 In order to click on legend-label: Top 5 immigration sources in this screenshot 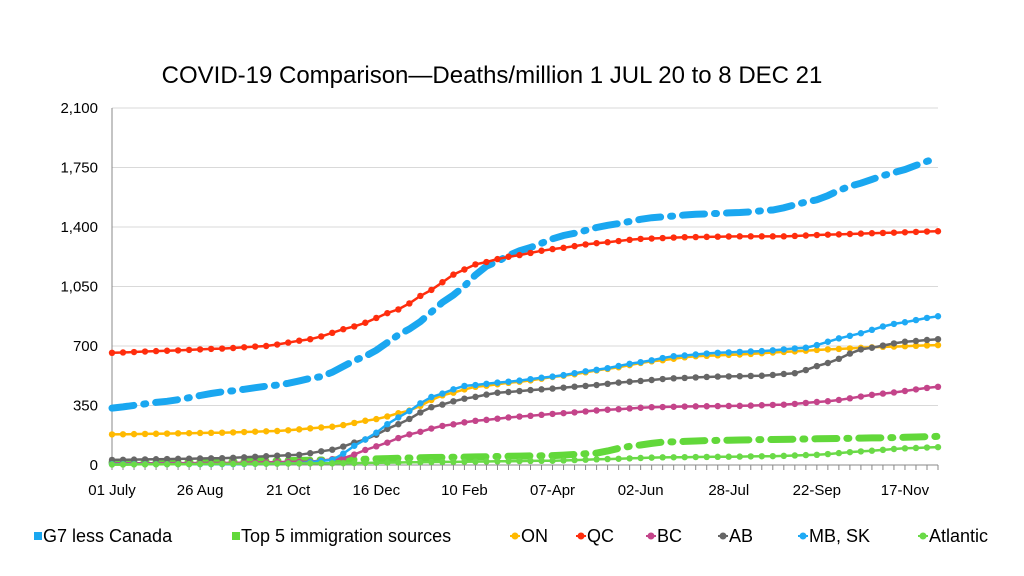, I will do `click(346, 536)`.